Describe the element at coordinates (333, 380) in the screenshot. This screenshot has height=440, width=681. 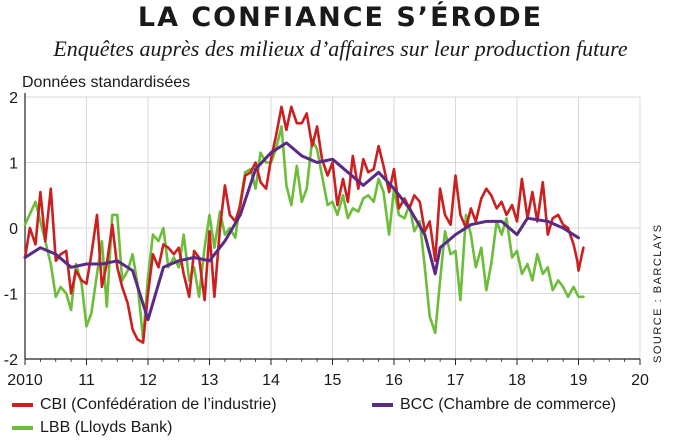
I see `x-tick-label: 15` at that location.